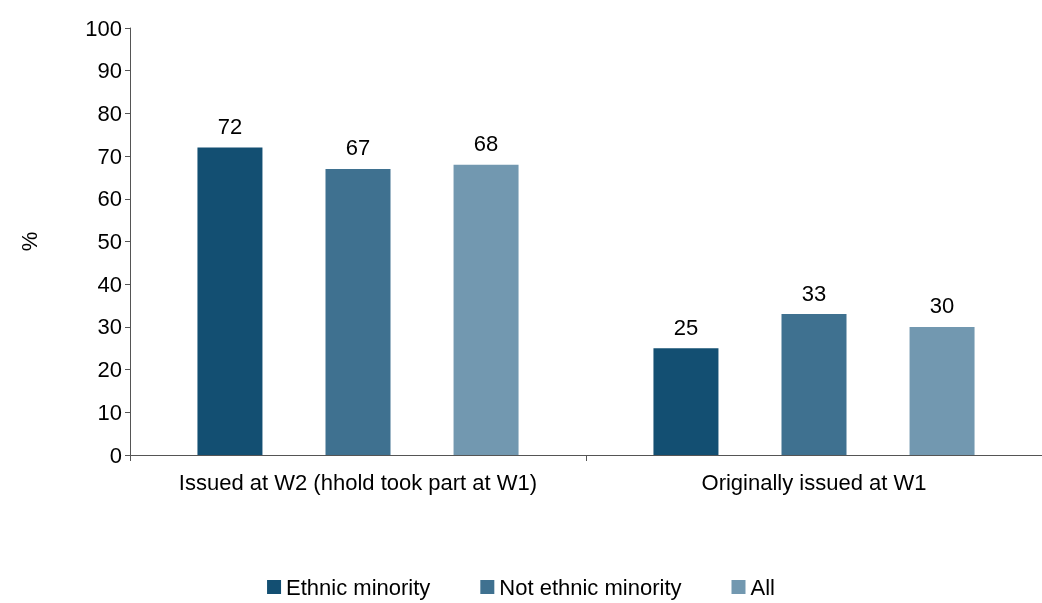 The image size is (1042, 603). What do you see at coordinates (942, 306) in the screenshot?
I see `data-label: 30` at bounding box center [942, 306].